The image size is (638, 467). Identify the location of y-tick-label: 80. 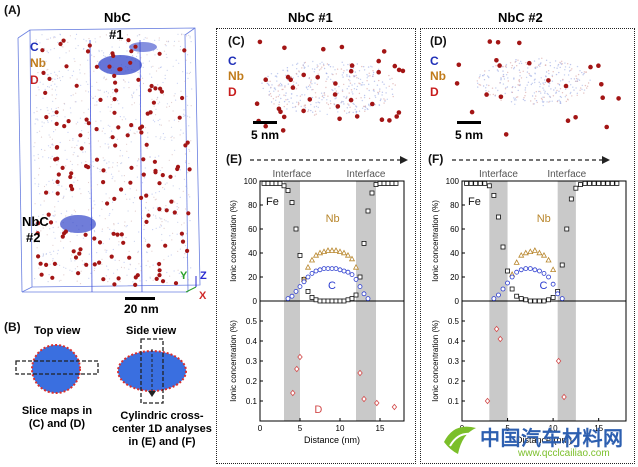
(252, 205).